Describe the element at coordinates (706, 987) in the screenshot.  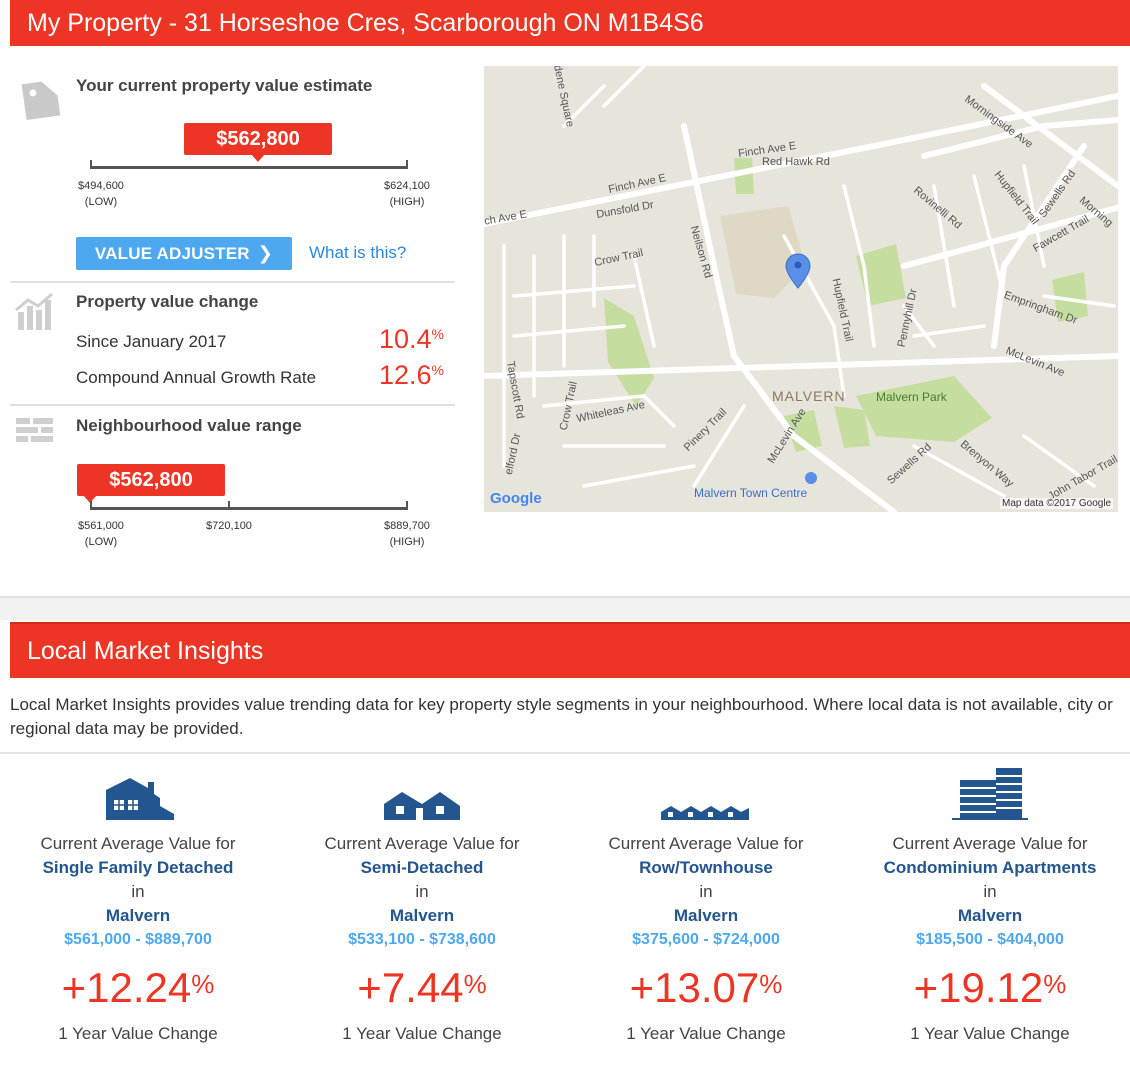
I see `segment-change: +13.07%` at that location.